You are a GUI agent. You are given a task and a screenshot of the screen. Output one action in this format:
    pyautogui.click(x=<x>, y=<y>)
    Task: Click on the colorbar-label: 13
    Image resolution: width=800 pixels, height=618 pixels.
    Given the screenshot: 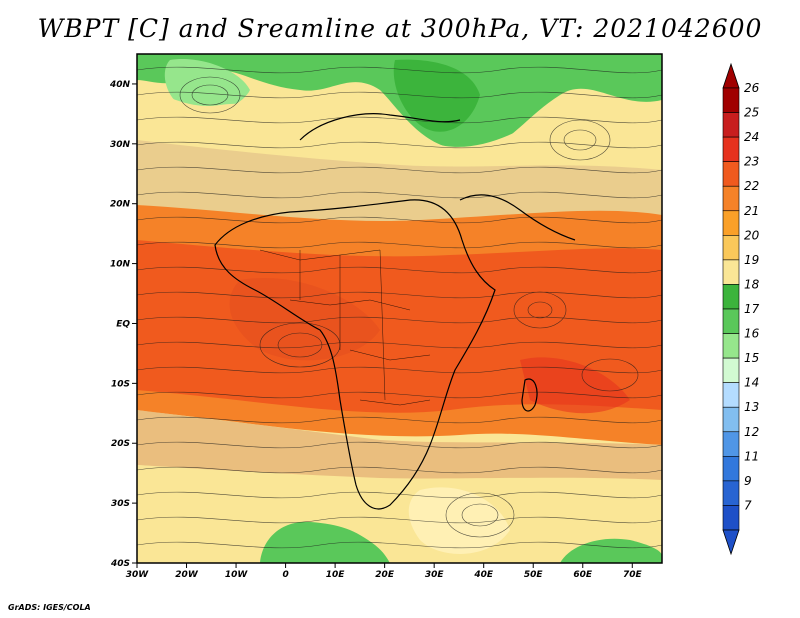 What is the action you would take?
    pyautogui.click(x=751, y=407)
    